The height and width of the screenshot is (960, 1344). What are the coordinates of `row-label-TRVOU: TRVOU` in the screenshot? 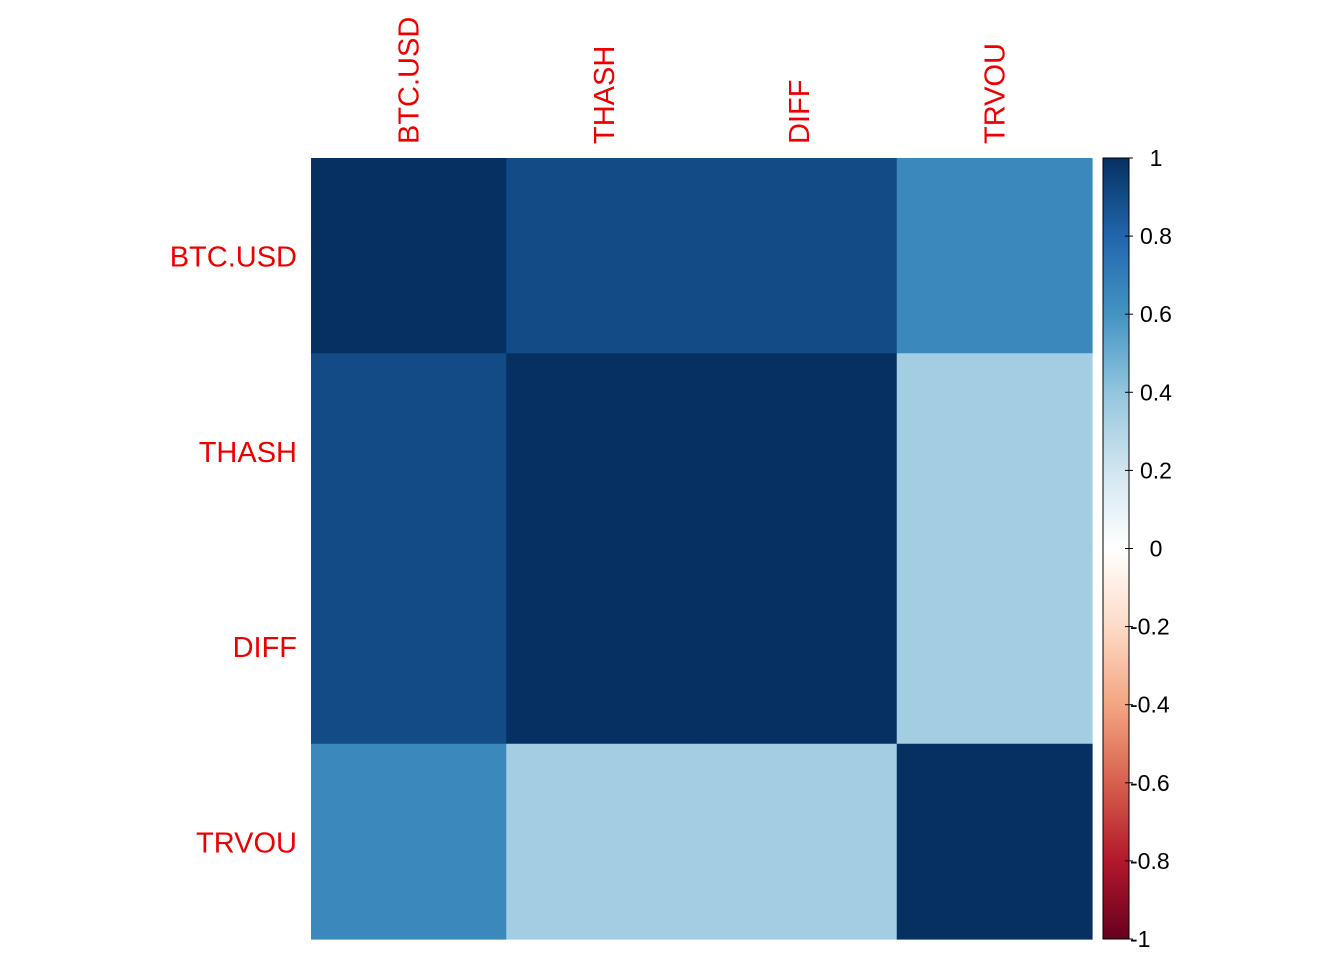 It's located at (246, 843).